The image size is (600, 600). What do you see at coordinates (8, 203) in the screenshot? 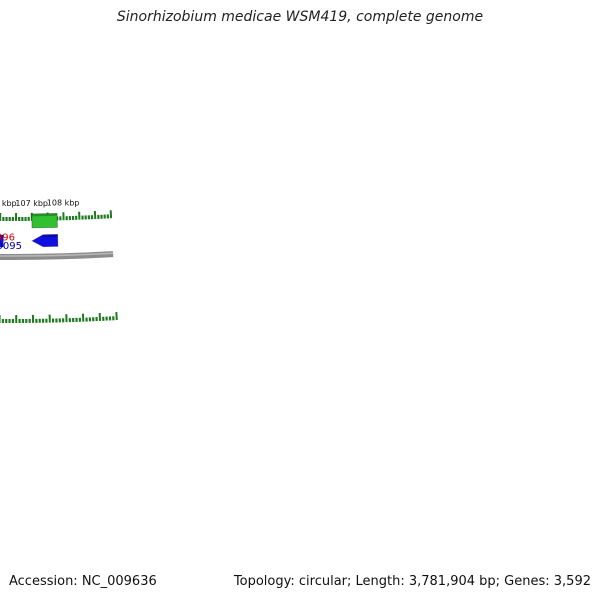
I see `scale-label: 106 kbp` at bounding box center [8, 203].